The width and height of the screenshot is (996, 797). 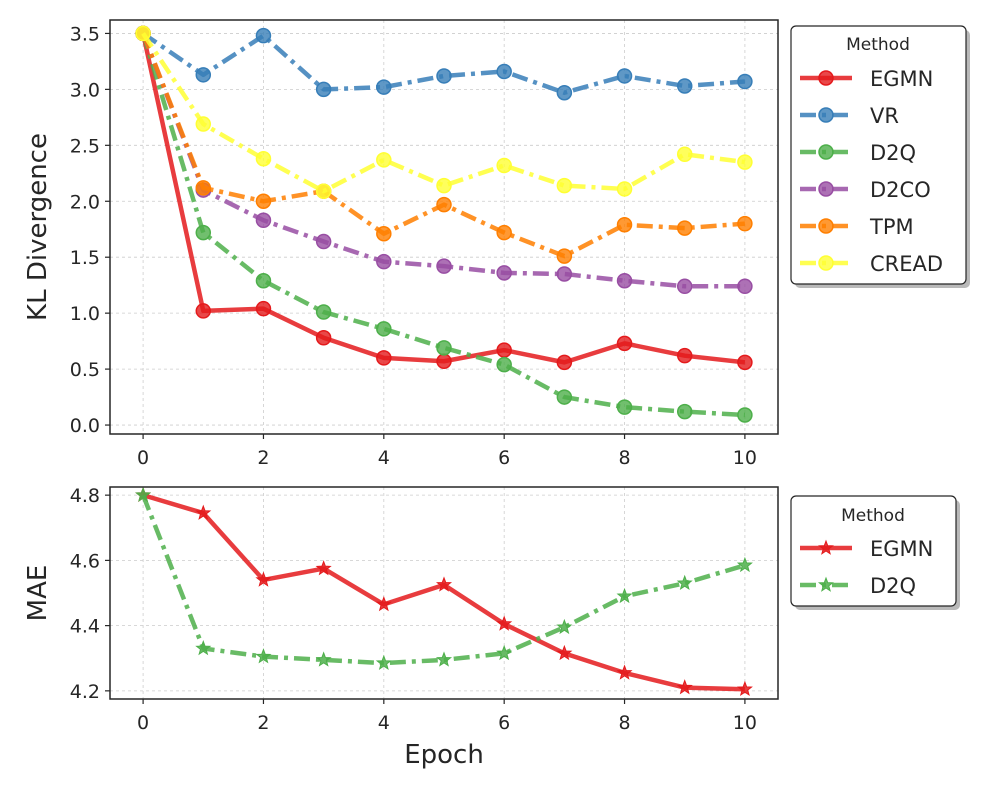 What do you see at coordinates (85, 34) in the screenshot?
I see `kl-y-tick-label: 3.5` at bounding box center [85, 34].